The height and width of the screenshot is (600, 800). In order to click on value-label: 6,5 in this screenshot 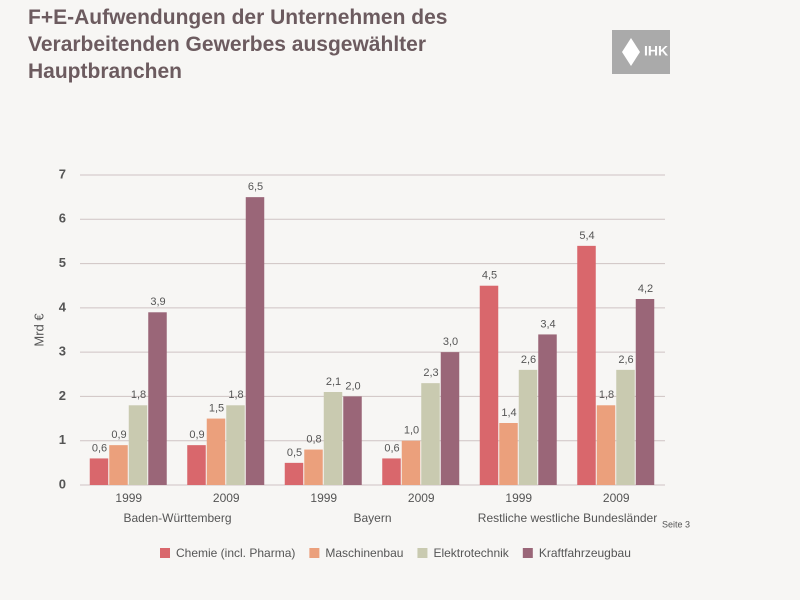, I will do `click(255, 187)`.